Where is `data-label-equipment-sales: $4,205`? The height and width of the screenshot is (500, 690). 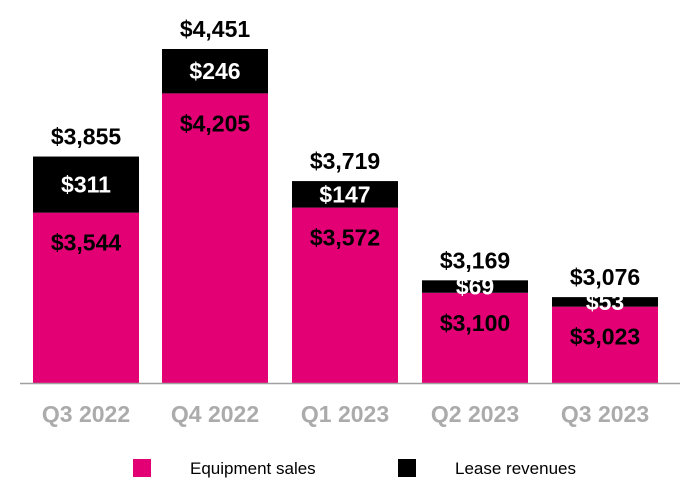 data-label-equipment-sales: $4,205 is located at coordinates (215, 123).